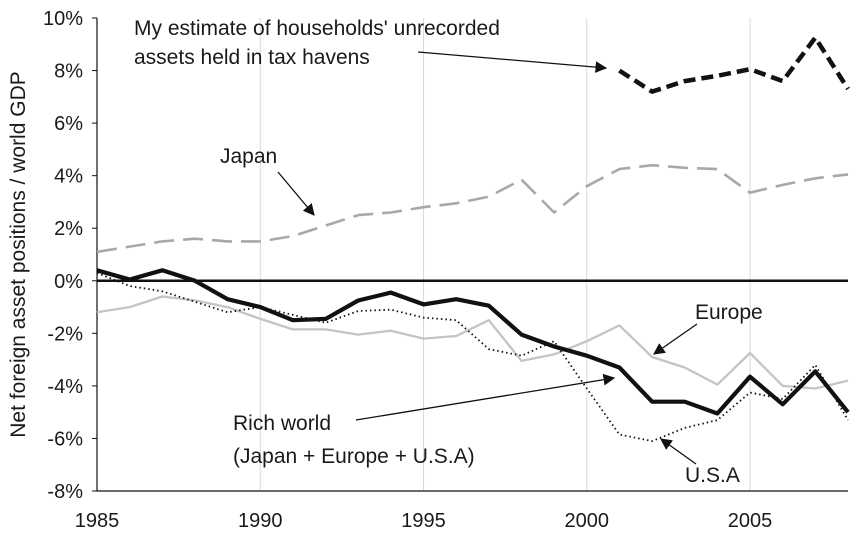  I want to click on series-line-japan, so click(472, 208).